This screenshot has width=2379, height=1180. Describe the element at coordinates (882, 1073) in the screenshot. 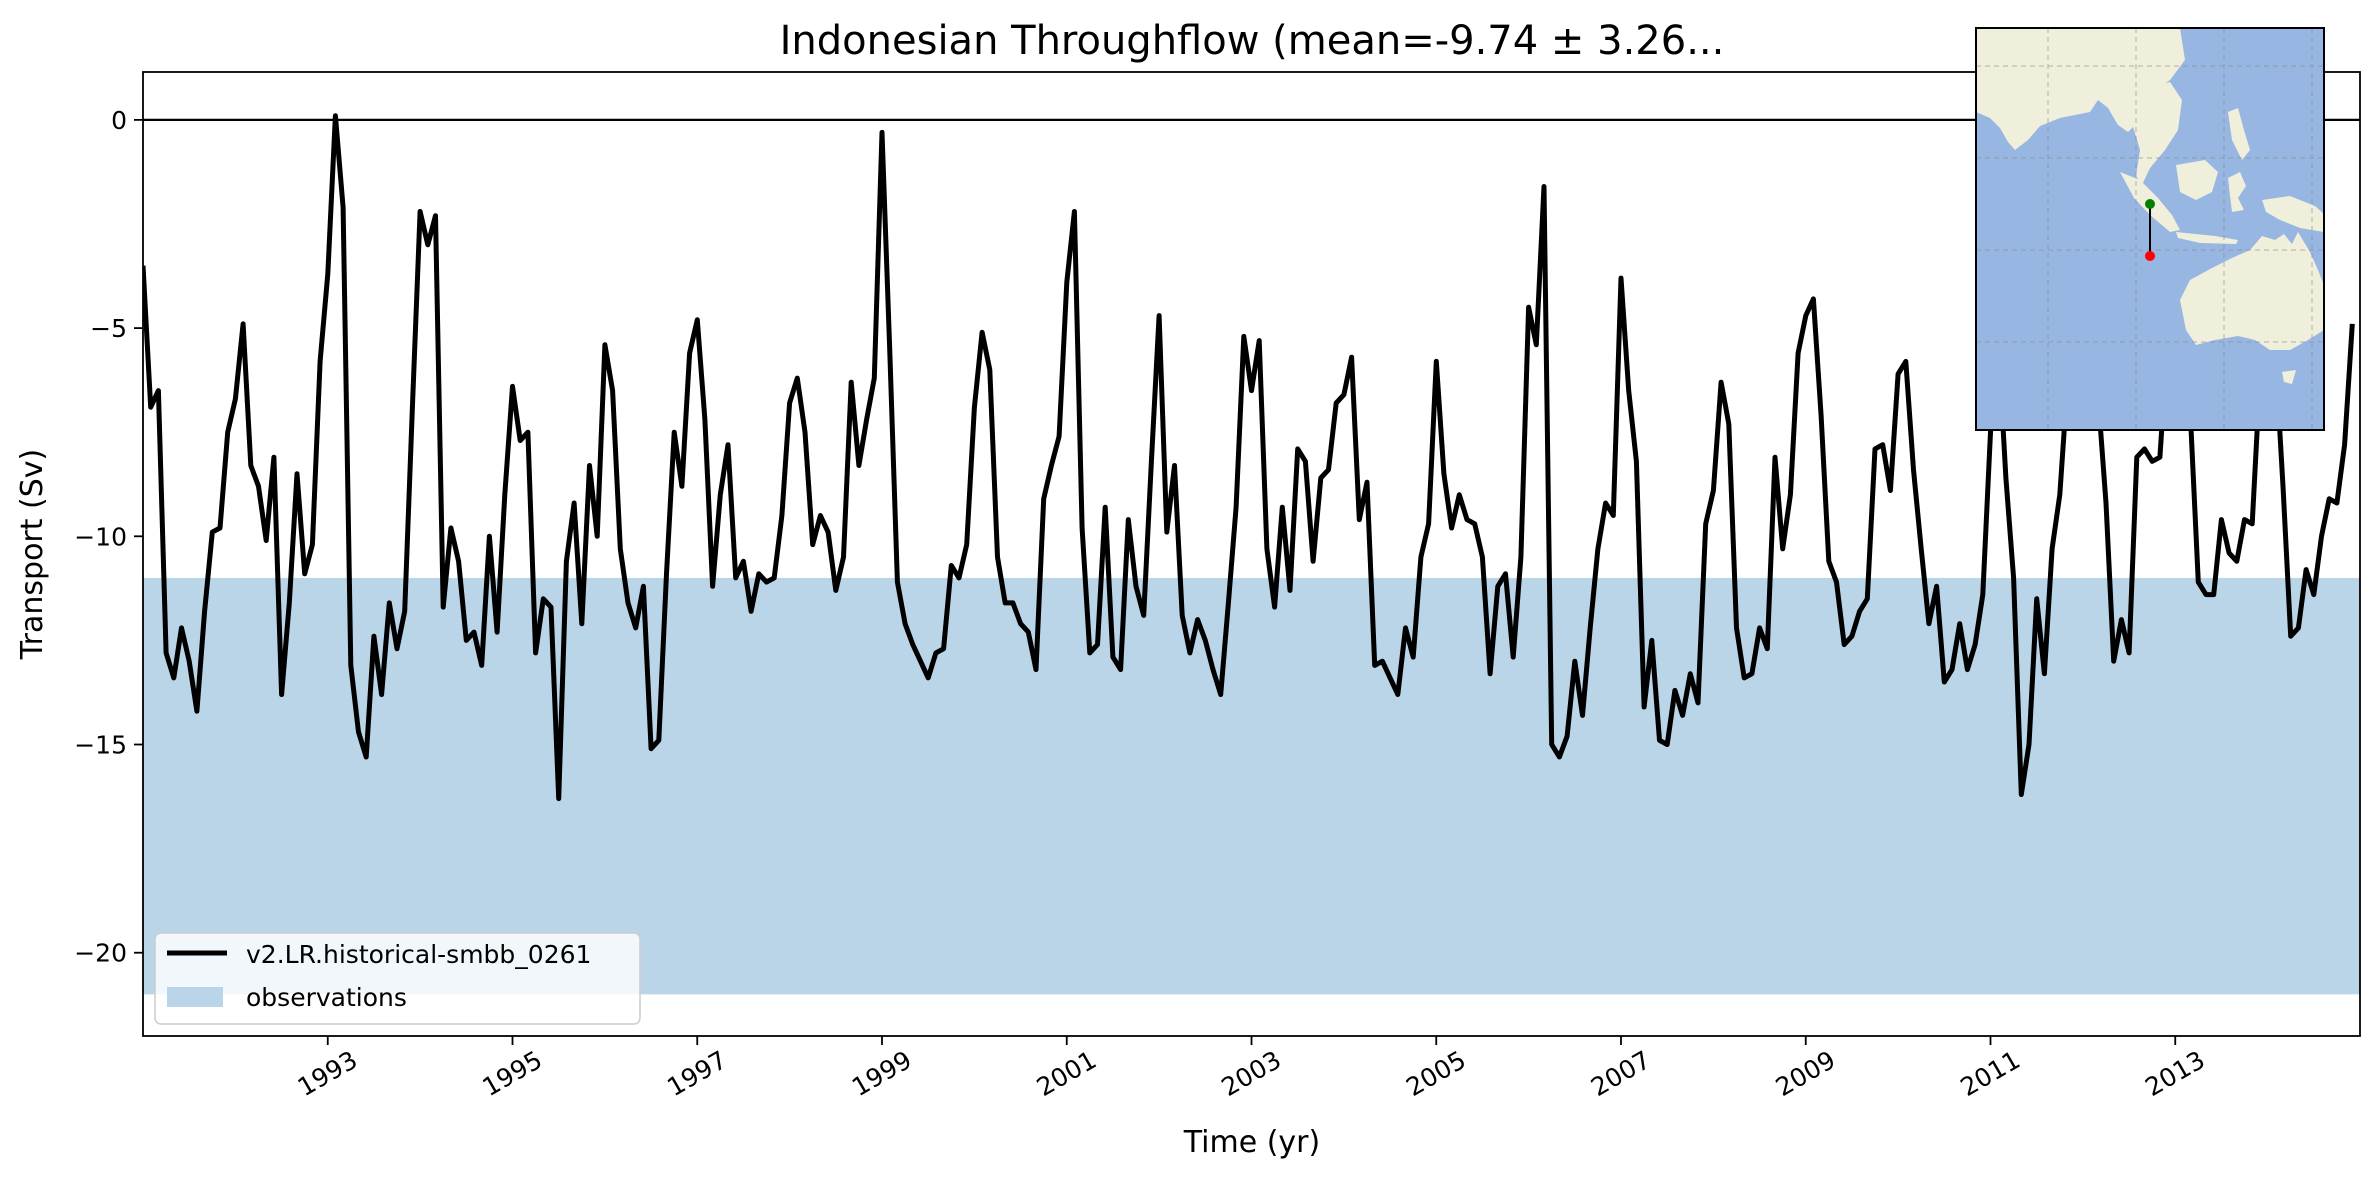

I see `x-tick-label: 1999` at that location.